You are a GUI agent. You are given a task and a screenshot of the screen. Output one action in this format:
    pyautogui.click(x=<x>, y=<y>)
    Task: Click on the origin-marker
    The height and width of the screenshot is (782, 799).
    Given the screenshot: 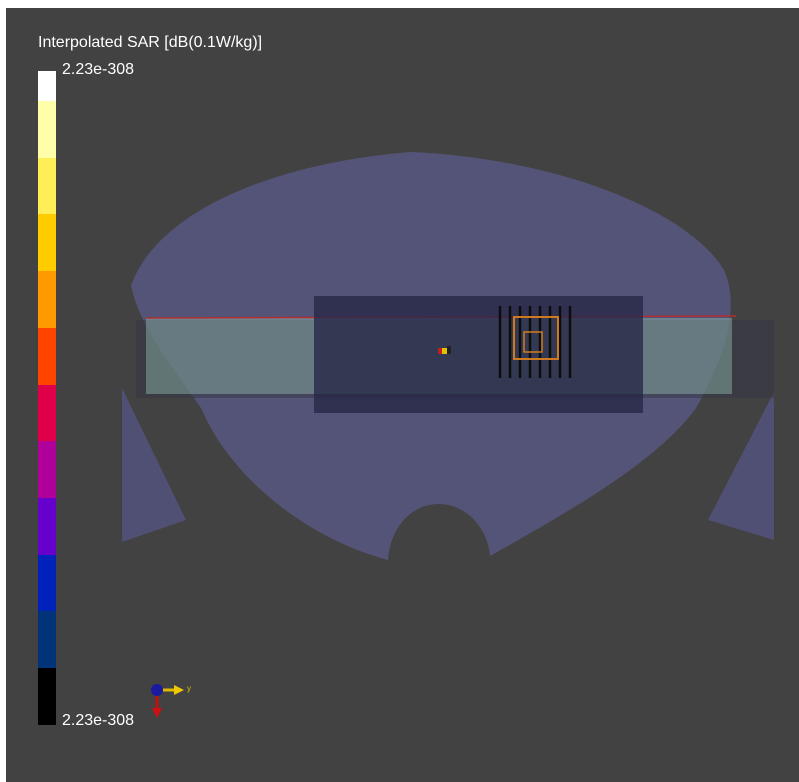 What is the action you would take?
    pyautogui.click(x=444, y=350)
    